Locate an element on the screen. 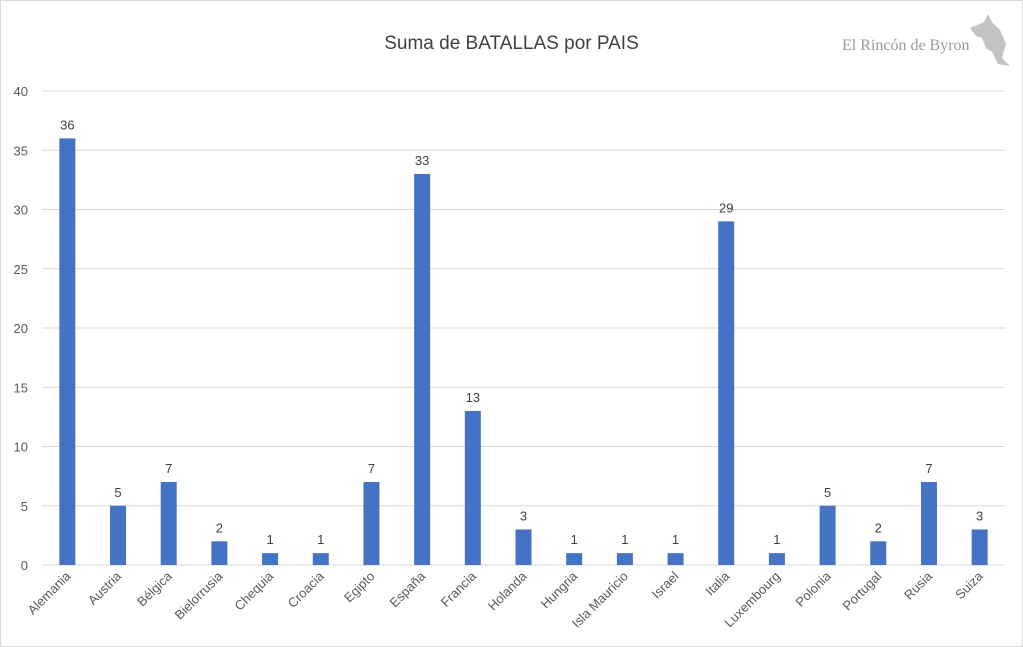 The width and height of the screenshot is (1023, 647). x-tick-label: Bielorrusia is located at coordinates (198, 595).